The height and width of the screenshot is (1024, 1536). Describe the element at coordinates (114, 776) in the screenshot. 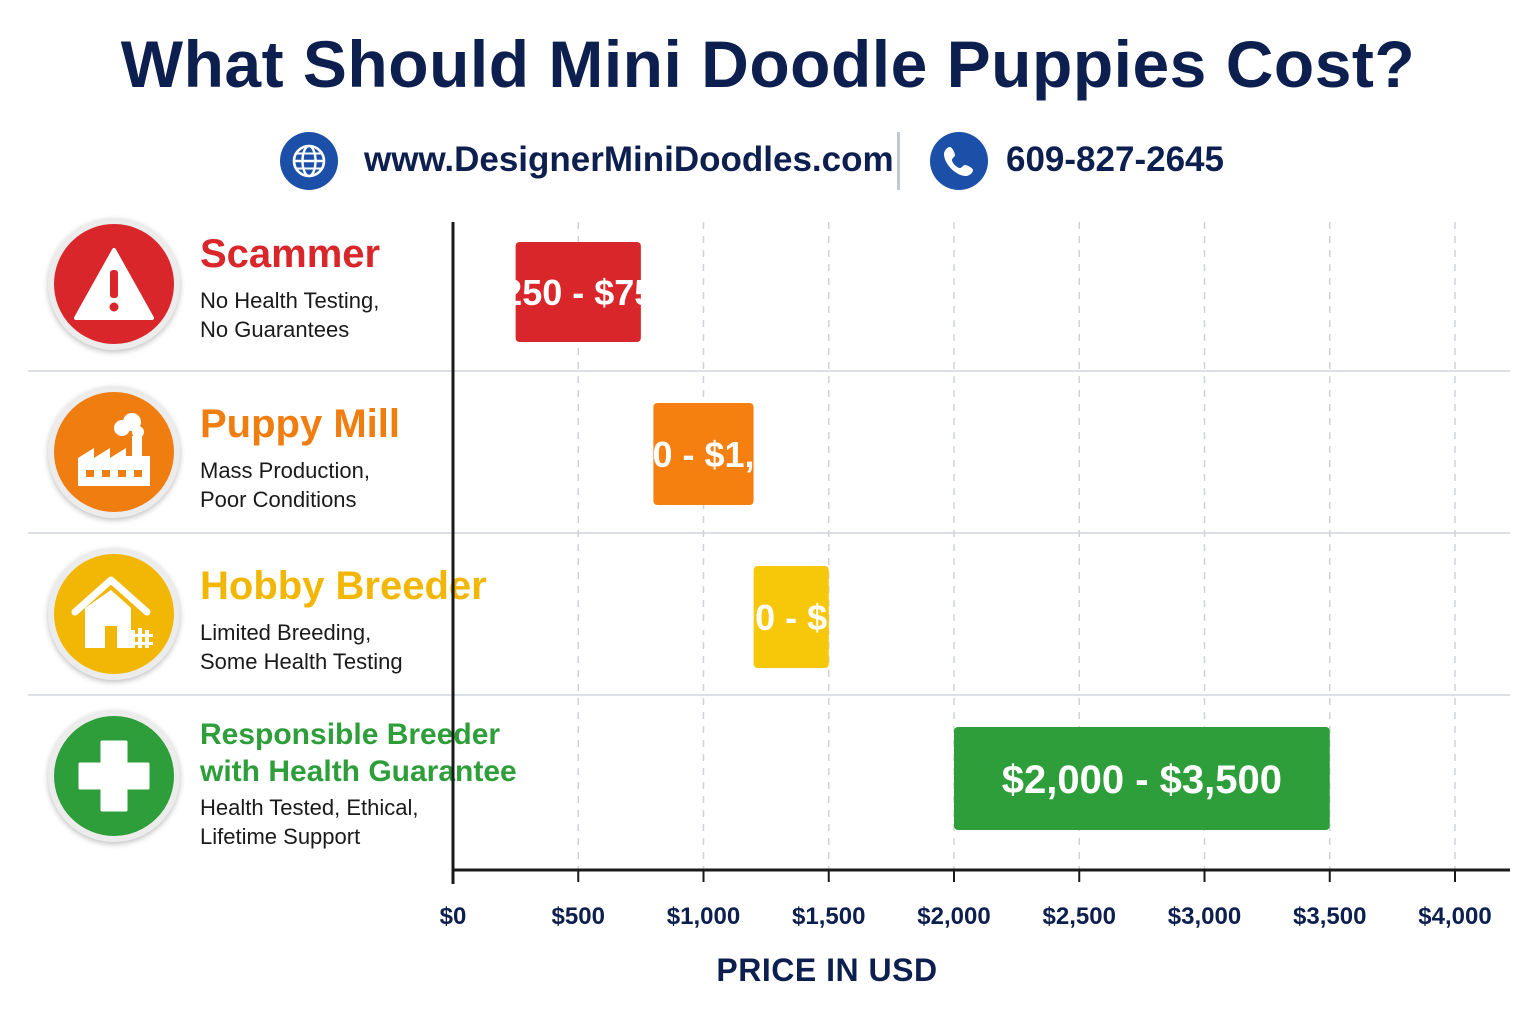

I see `medical-cross-icon` at that location.